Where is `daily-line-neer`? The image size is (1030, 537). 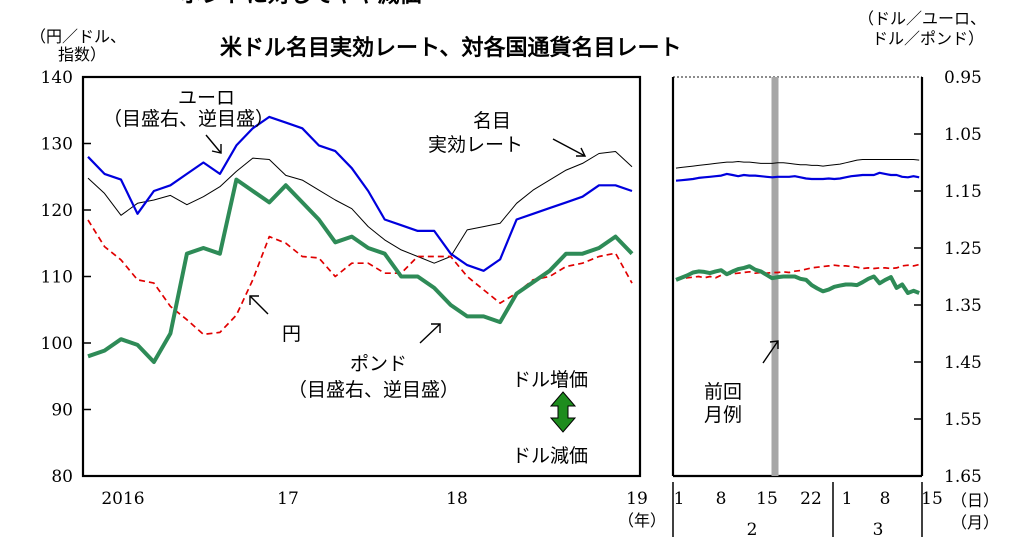
daily-line-neer is located at coordinates (797, 164).